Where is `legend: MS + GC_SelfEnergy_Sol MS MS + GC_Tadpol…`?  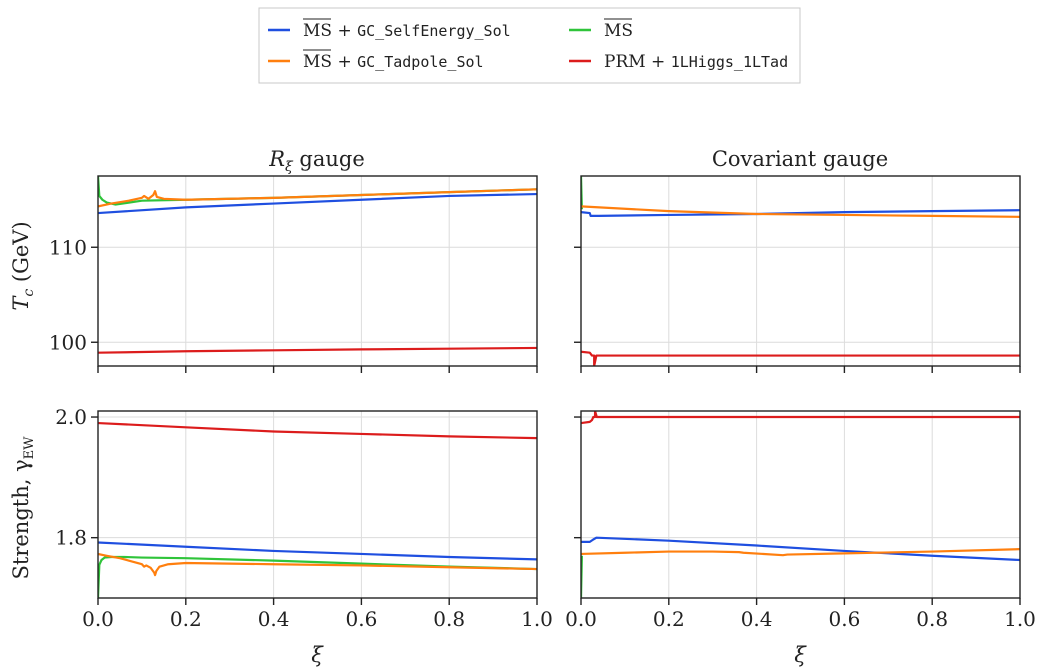
legend: MS + GC_SelfEnergy_Sol MS MS + GC_Tadpol… is located at coordinates (529, 45).